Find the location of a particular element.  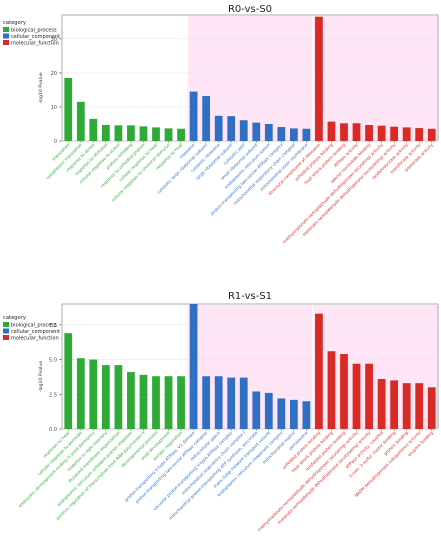

y-tick-label: 20 is located at coordinates (54, 74).